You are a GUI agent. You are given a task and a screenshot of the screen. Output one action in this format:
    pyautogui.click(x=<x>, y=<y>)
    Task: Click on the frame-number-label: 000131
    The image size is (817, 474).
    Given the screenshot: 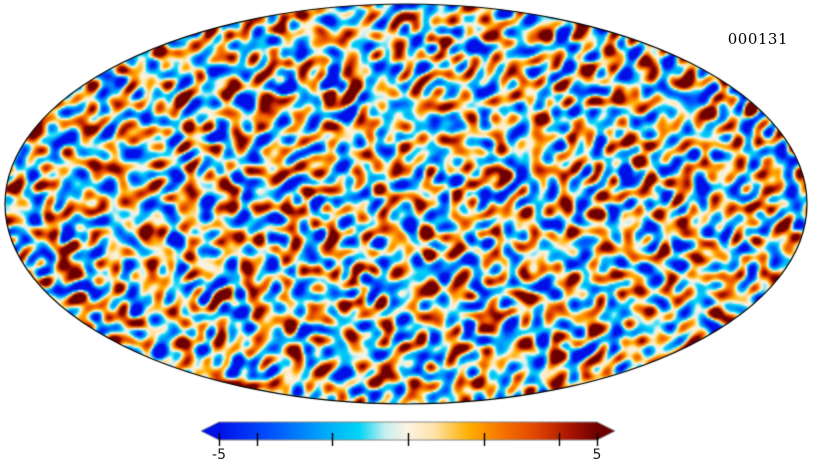 What is the action you would take?
    pyautogui.click(x=757, y=39)
    